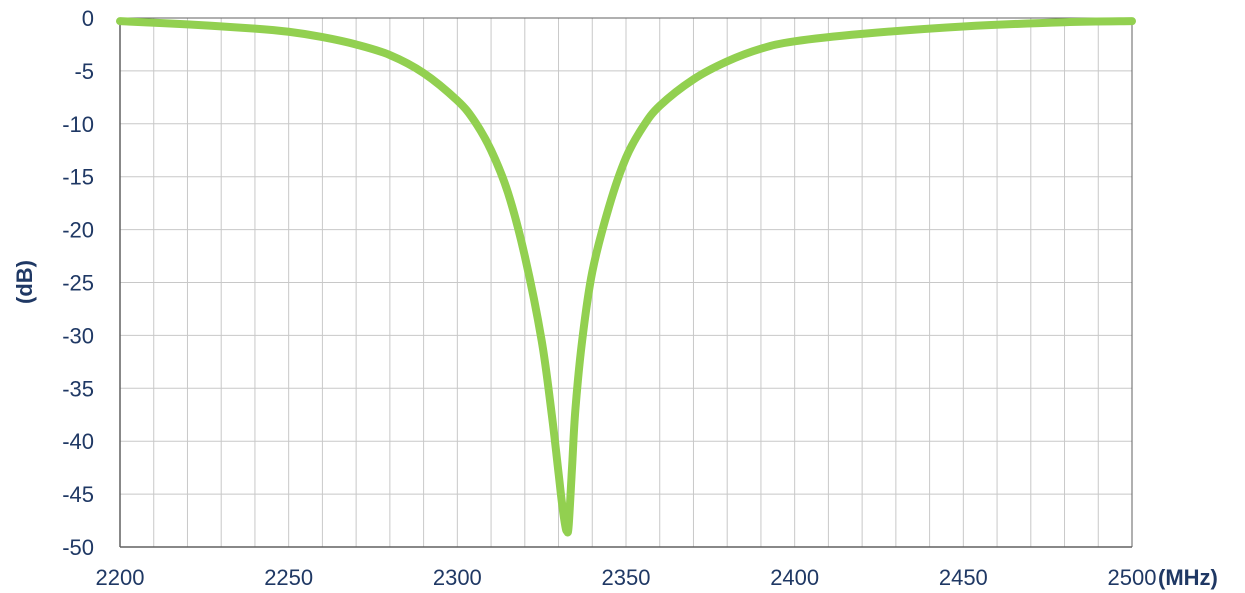 This screenshot has height=593, width=1245. What do you see at coordinates (24, 282) in the screenshot?
I see `y-axis-title: (dB)` at bounding box center [24, 282].